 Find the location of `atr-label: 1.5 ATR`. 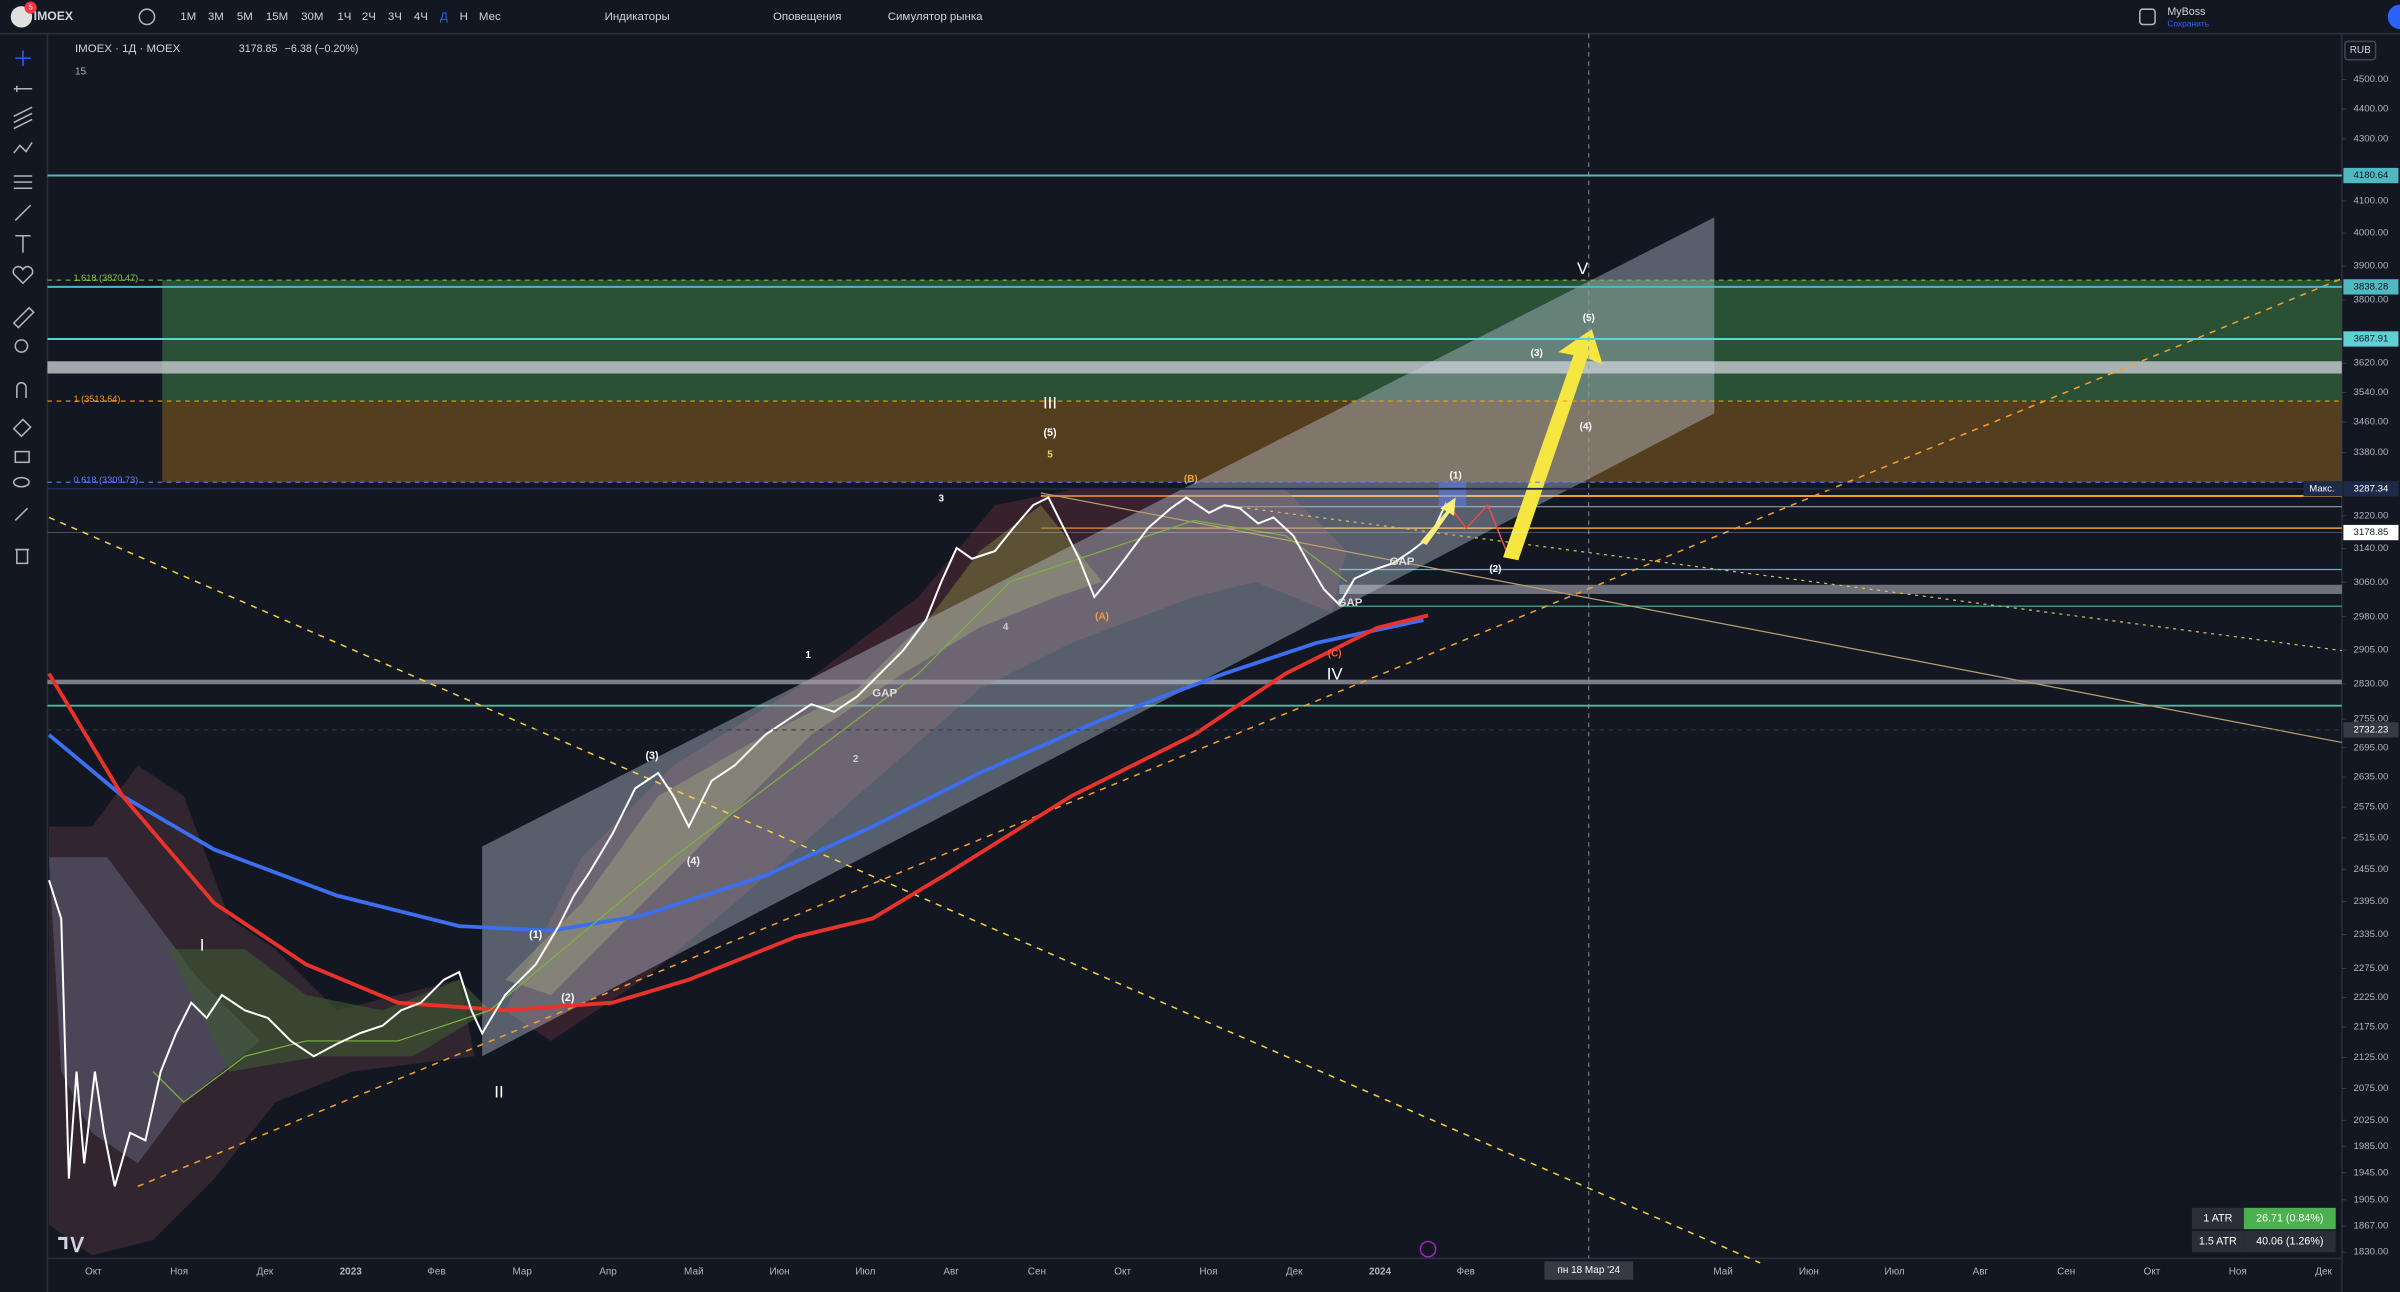

atr-label: 1.5 ATR is located at coordinates (2218, 1241).